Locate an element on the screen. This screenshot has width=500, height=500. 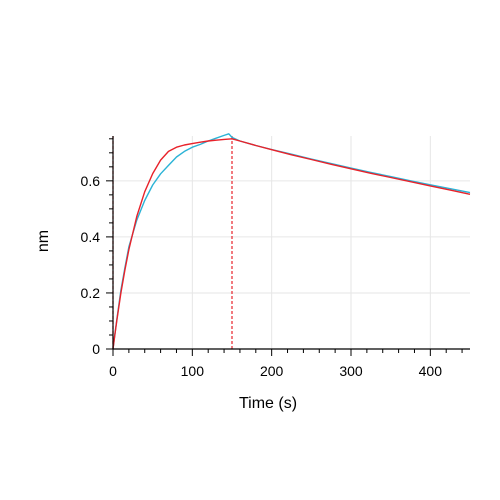
y-tick-label: 0.2 is located at coordinates (91, 293).